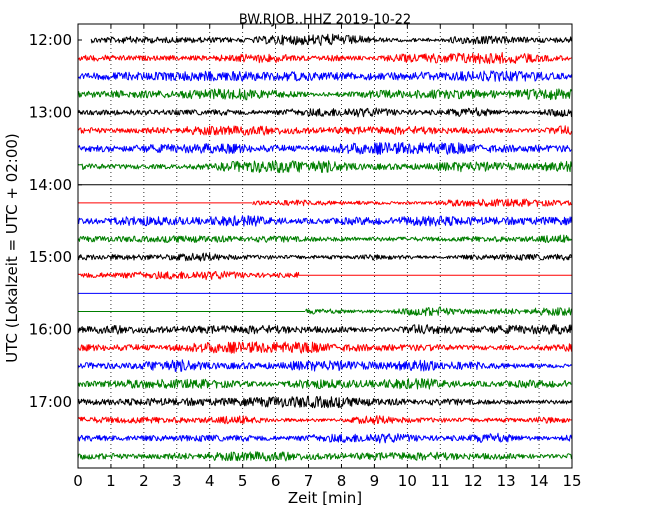  What do you see at coordinates (325, 498) in the screenshot?
I see `x-axis-label: Zeit [min]` at bounding box center [325, 498].